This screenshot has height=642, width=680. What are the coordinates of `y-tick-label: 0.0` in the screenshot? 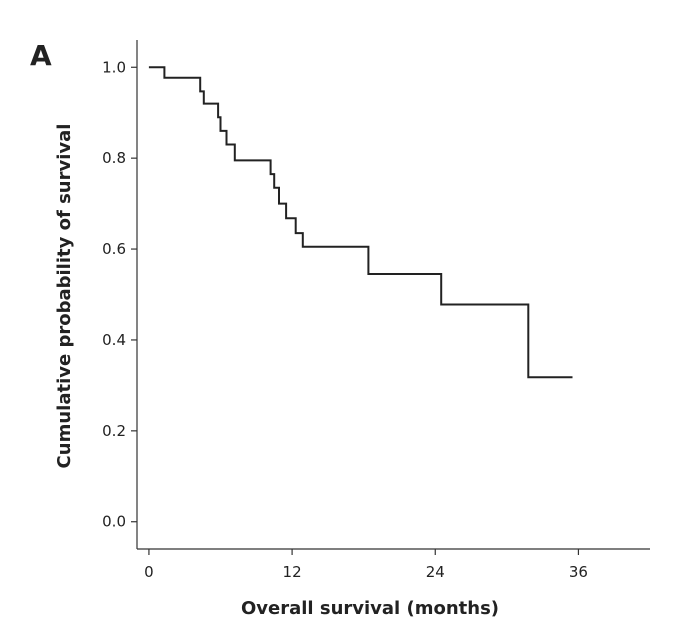 It's located at (114, 522).